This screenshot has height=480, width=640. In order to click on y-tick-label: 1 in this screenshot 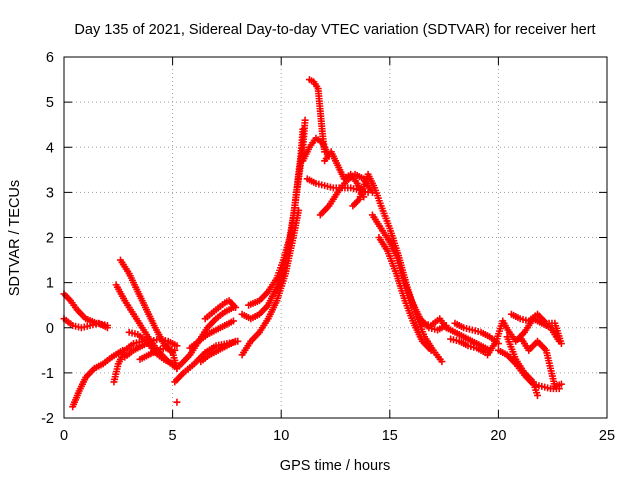, I will do `click(50, 284)`.